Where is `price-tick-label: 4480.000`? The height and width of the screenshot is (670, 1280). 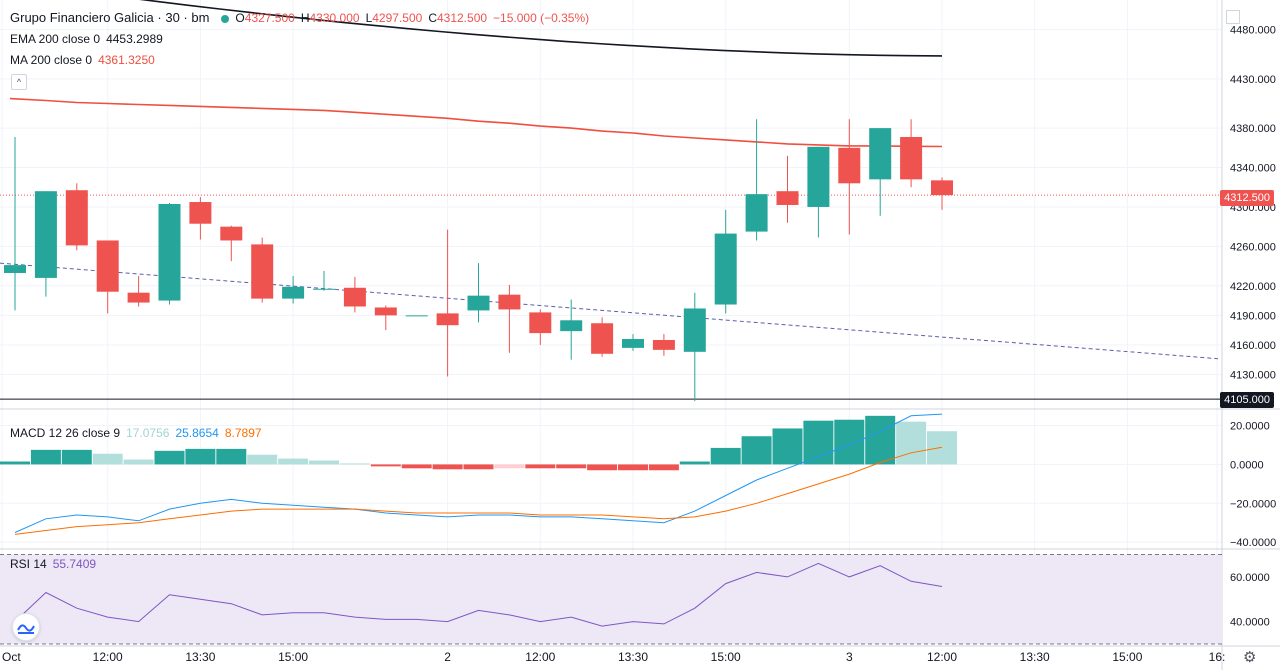 price-tick-label: 4480.000 is located at coordinates (1253, 31).